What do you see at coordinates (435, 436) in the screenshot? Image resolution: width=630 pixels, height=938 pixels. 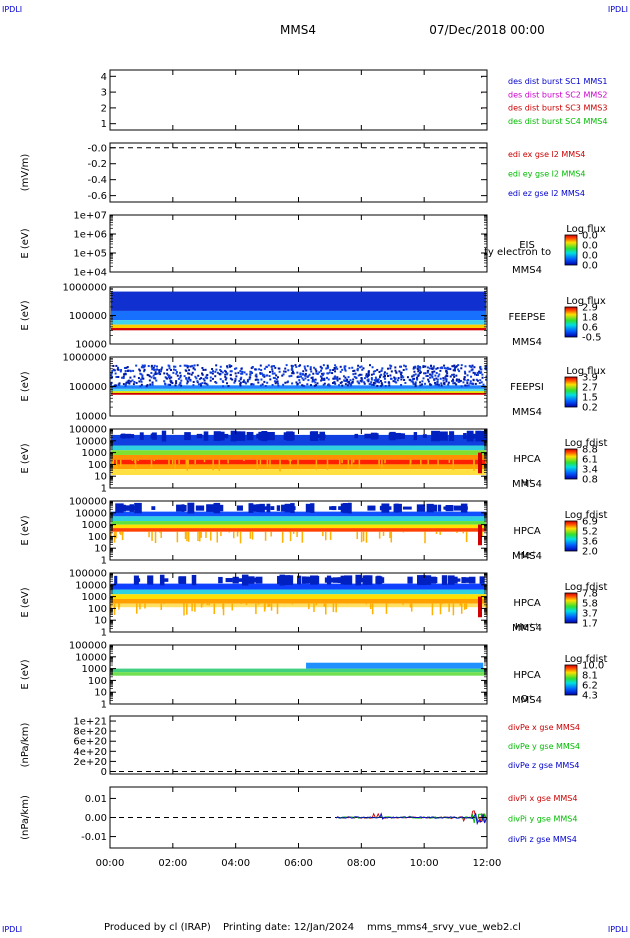 I see `panel-p6-burst` at bounding box center [435, 436].